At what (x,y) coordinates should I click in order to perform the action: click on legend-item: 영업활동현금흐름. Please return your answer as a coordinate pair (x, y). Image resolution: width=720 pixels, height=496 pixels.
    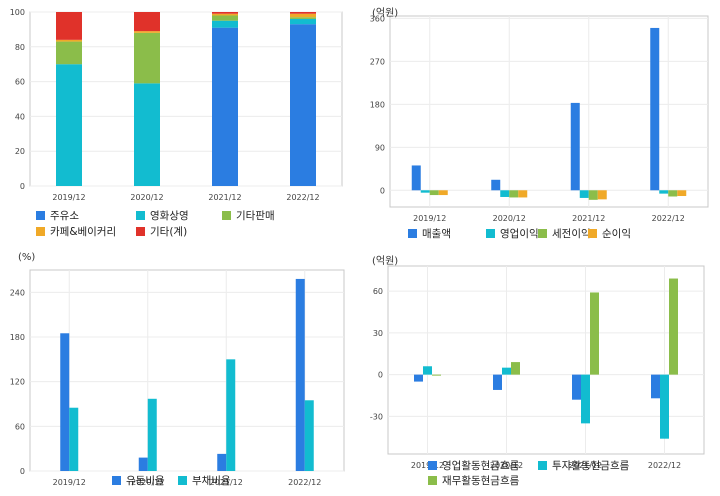
    Looking at the image, I should click on (473, 465).